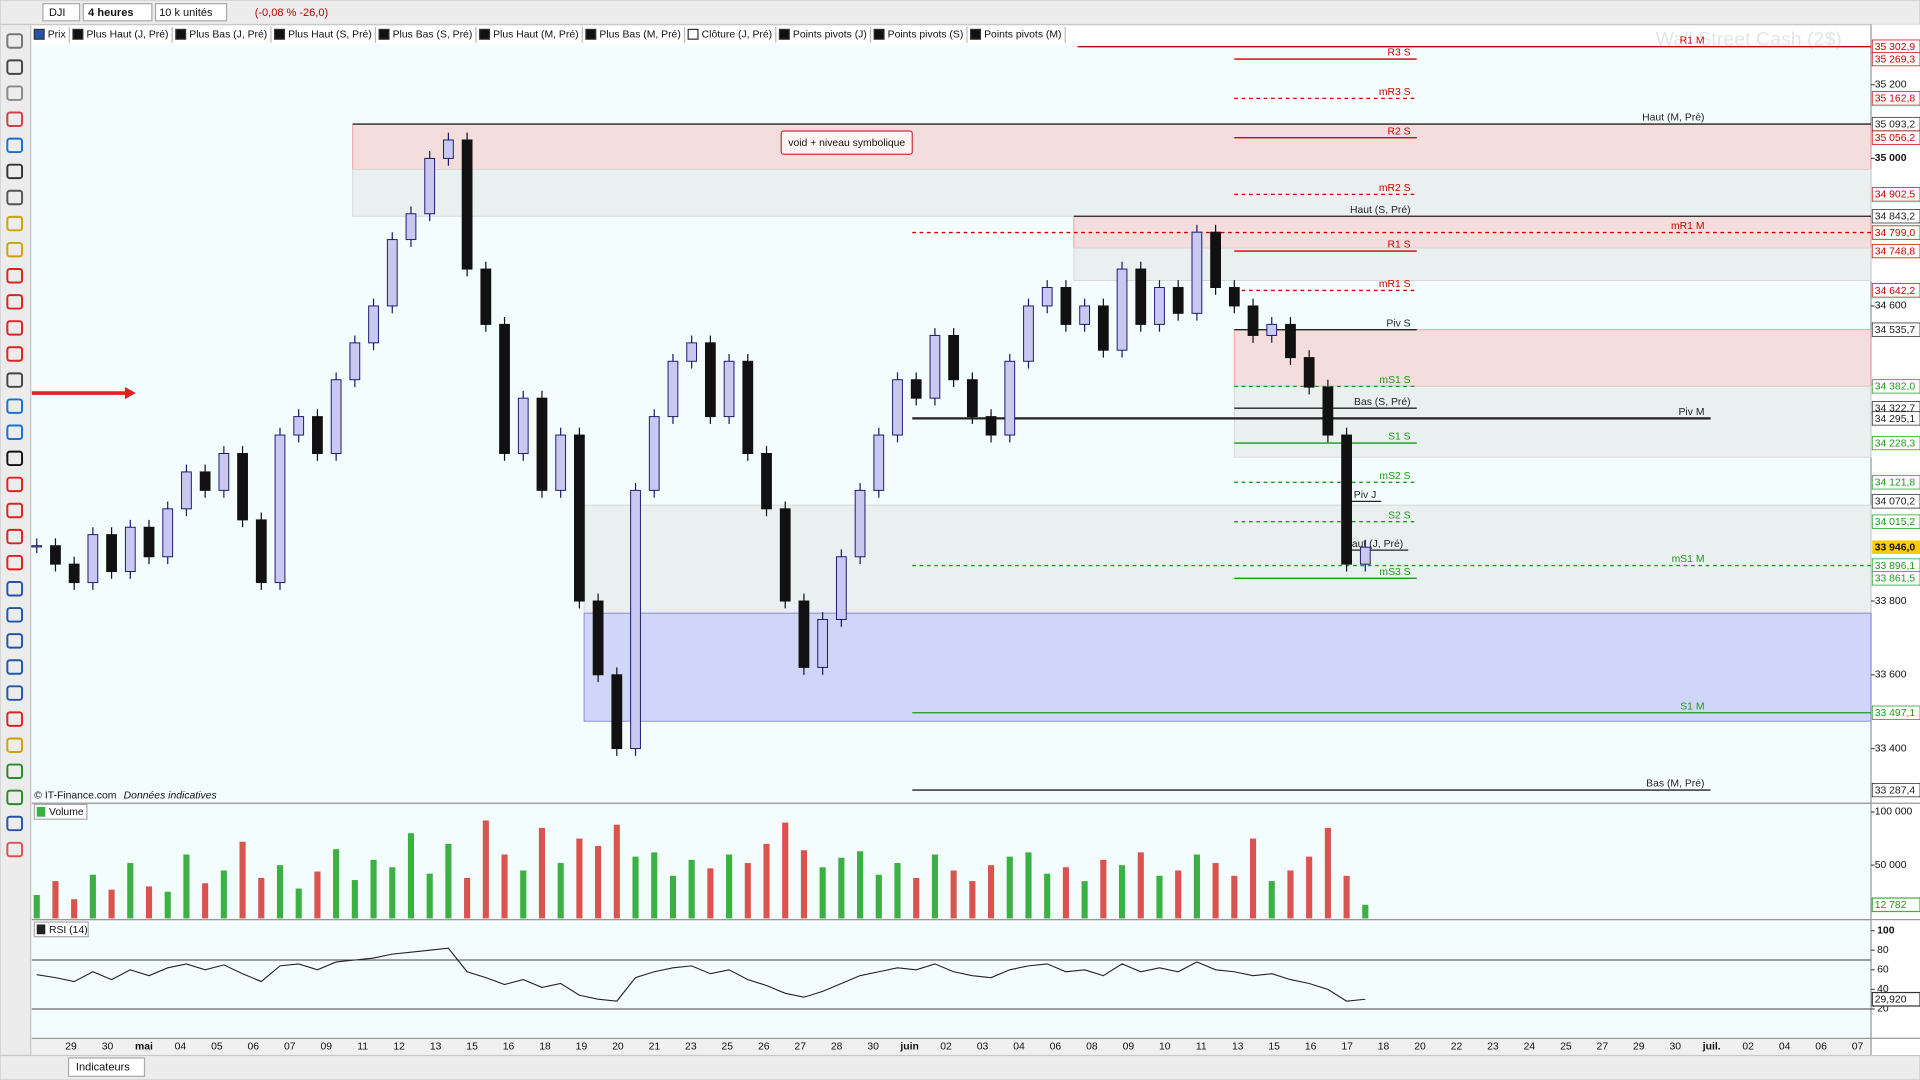 This screenshot has width=1920, height=1080. I want to click on x-tick-label: 24, so click(1530, 1047).